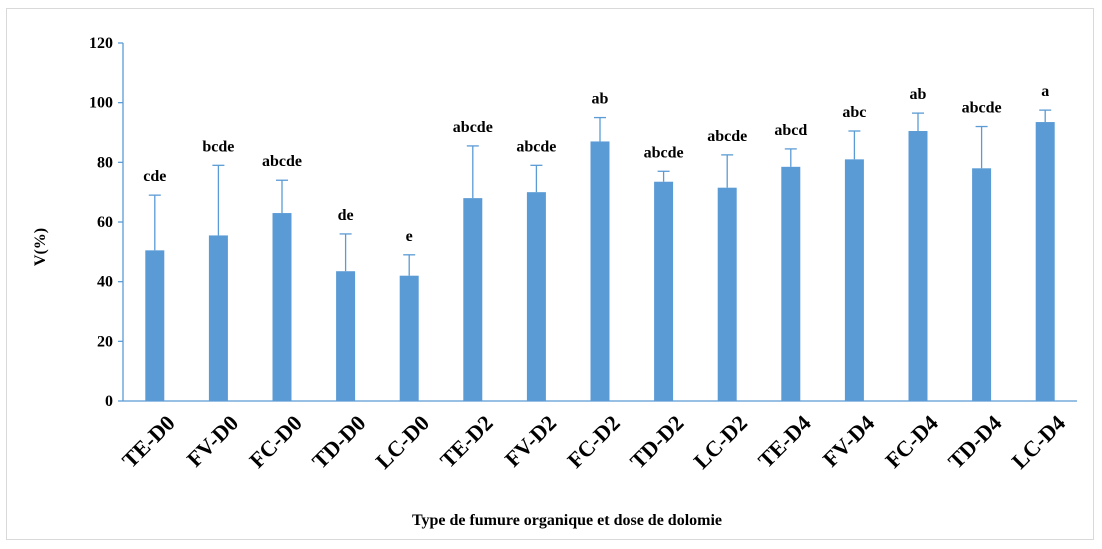 This screenshot has width=1102, height=549. Describe the element at coordinates (338, 441) in the screenshot. I see `x-tick-label: TD-D0` at that location.